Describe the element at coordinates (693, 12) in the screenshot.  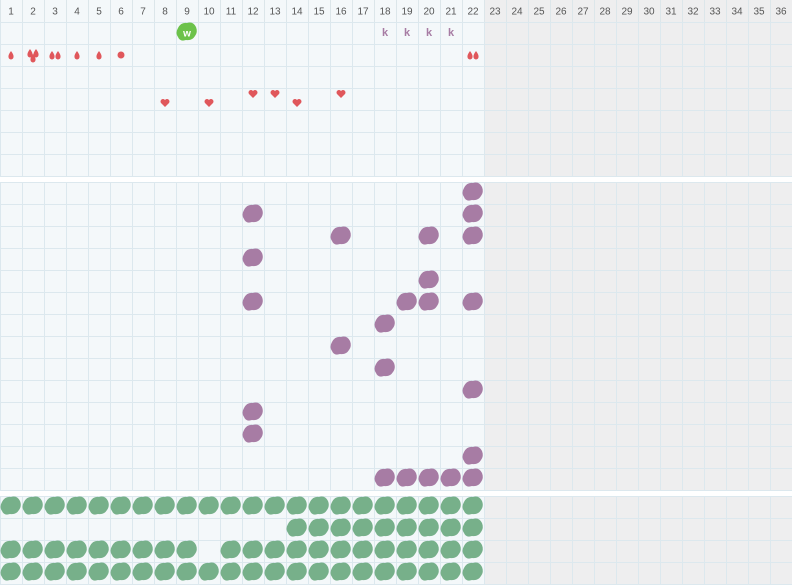
I see `column-label: 32` at that location.